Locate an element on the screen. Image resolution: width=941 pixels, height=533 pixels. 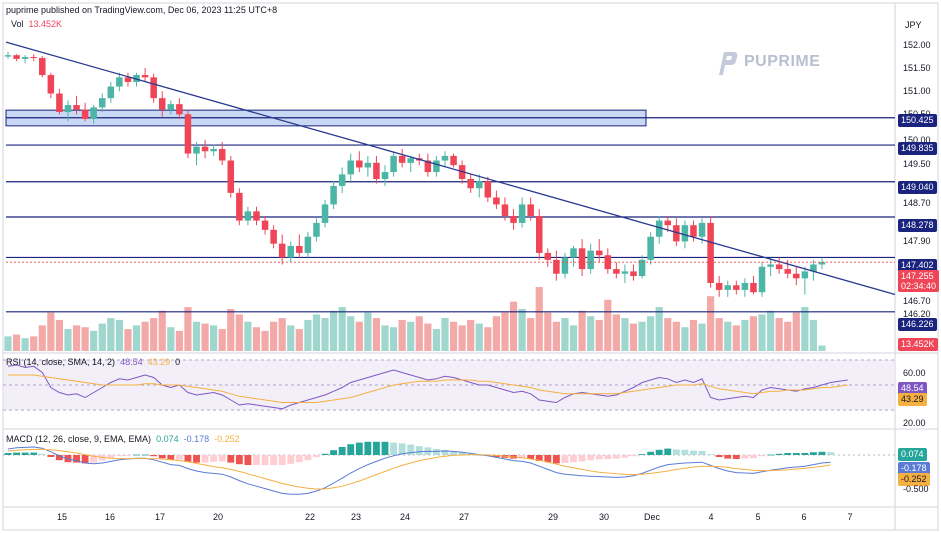
macd-legend-signal: -0.178 is located at coordinates (196, 439).